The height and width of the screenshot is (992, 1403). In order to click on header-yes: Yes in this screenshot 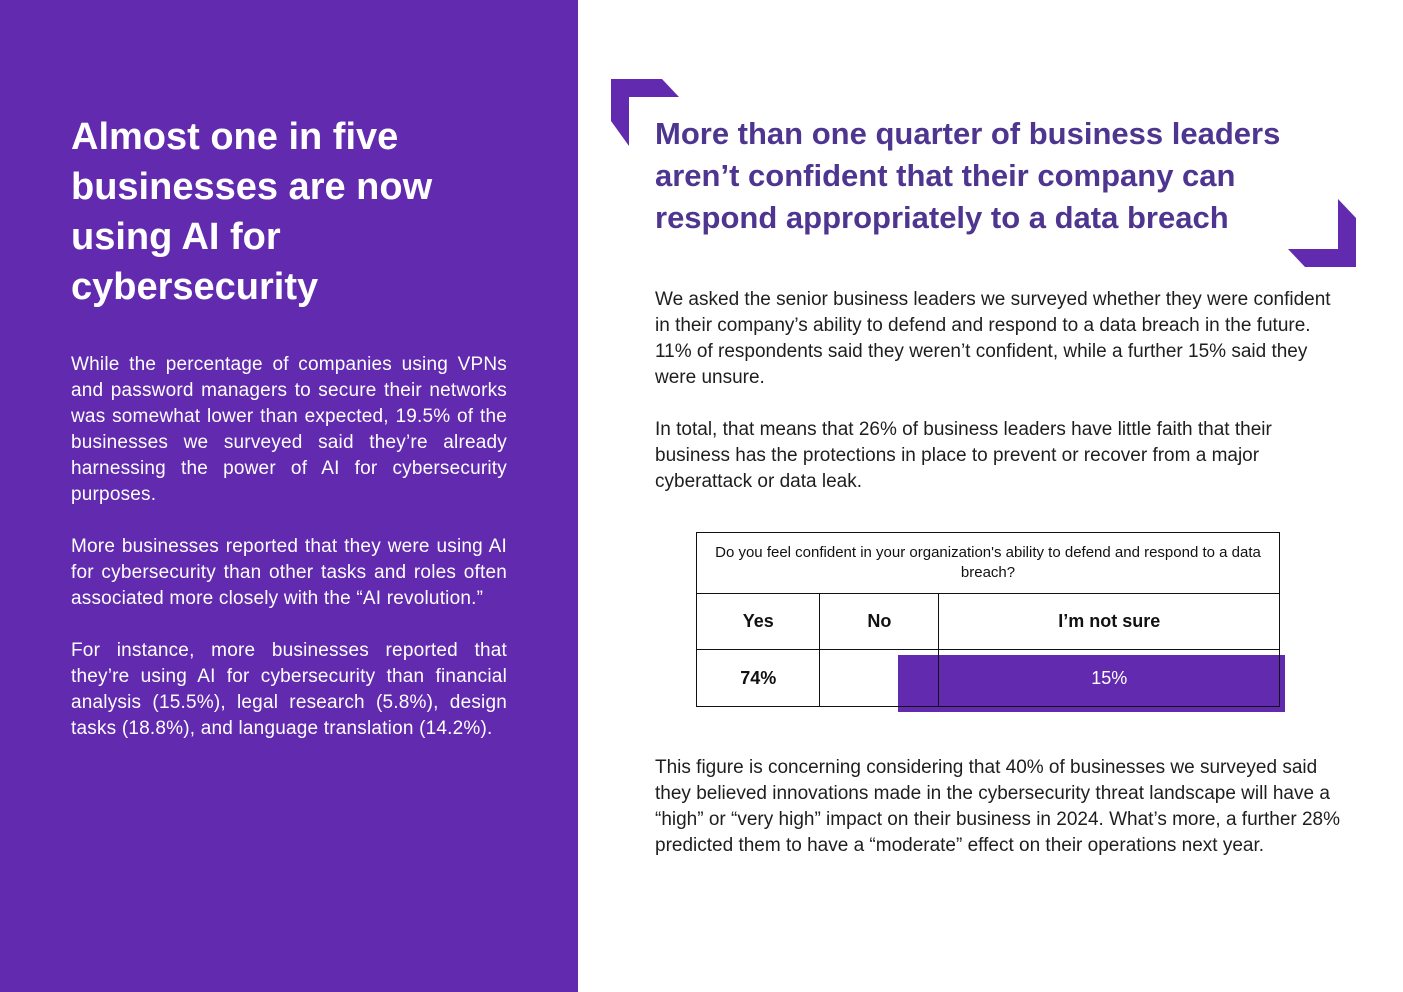, I will do `click(758, 621)`.